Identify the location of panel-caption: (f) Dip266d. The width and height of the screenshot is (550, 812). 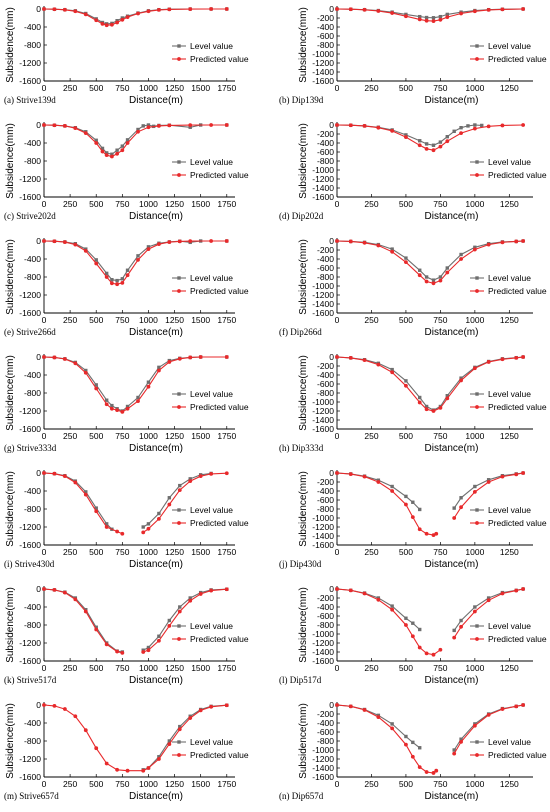
(300, 332).